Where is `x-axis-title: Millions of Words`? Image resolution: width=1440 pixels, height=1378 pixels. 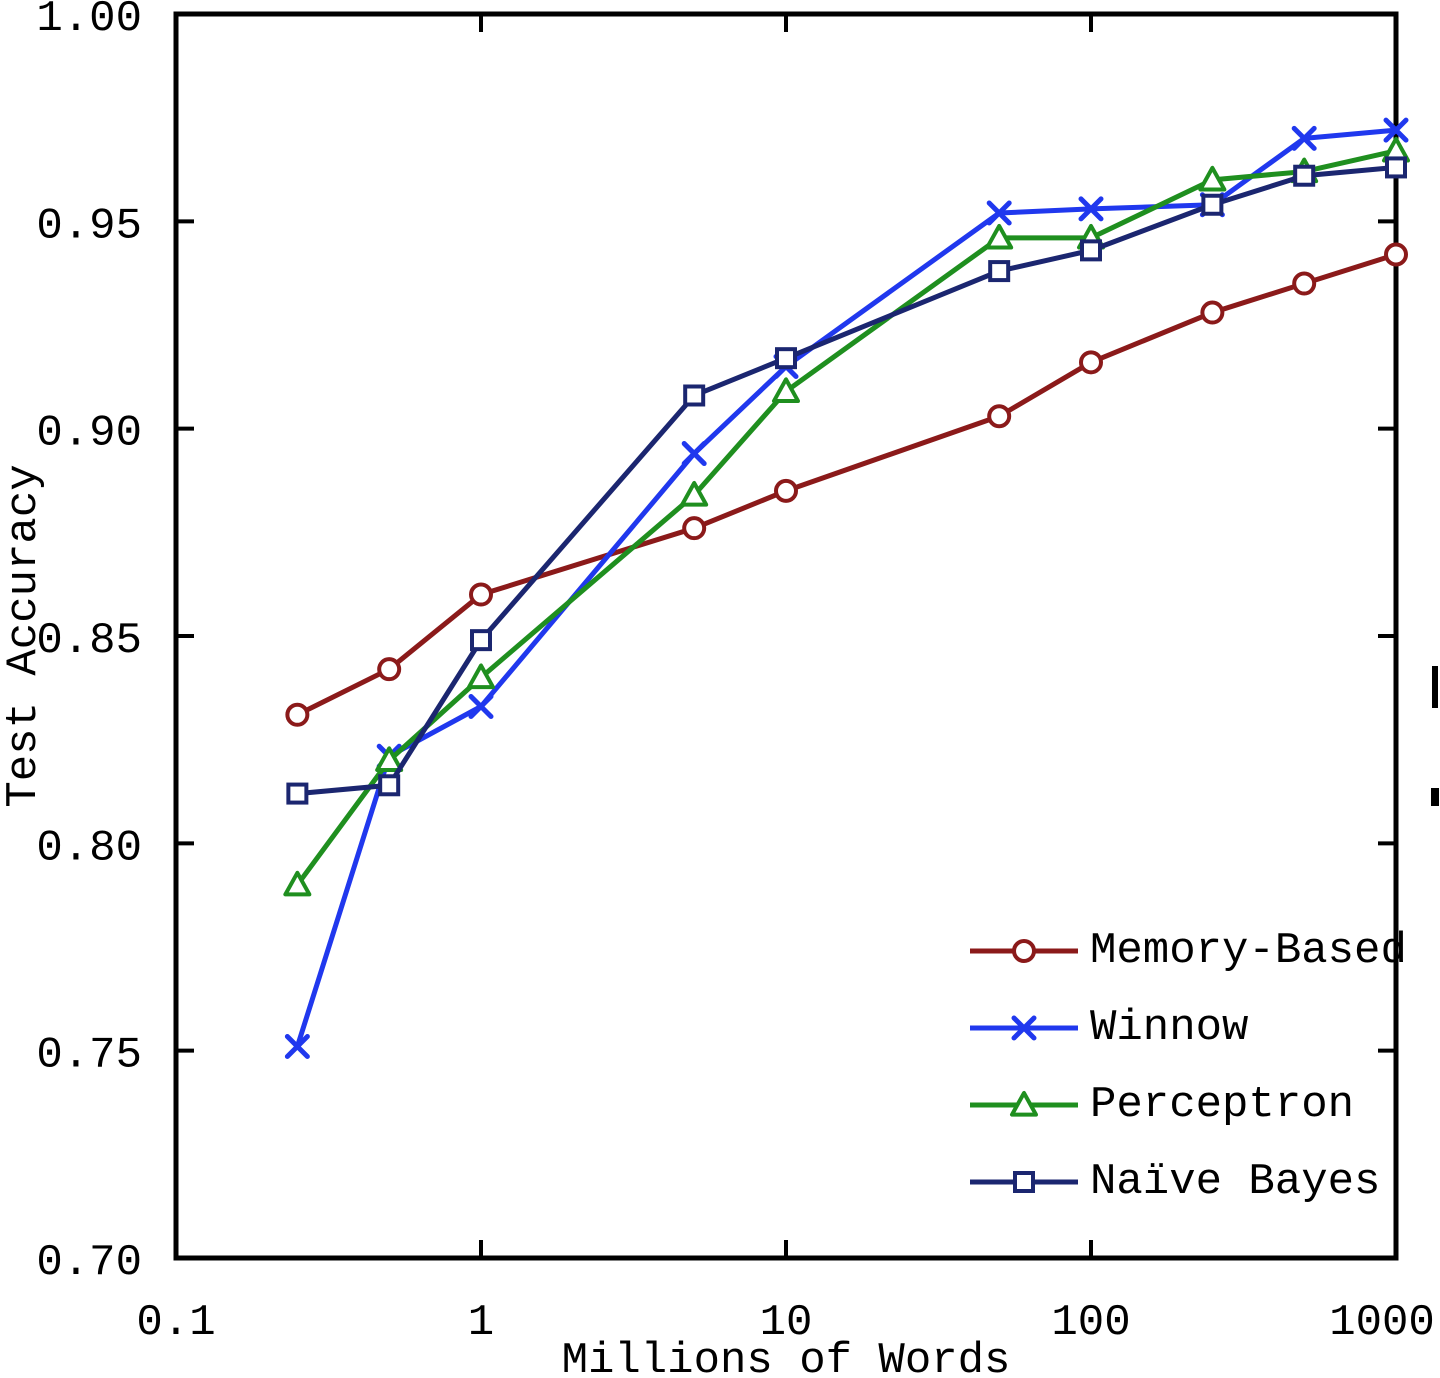
x-axis-title: Millions of Words is located at coordinates (786, 1357).